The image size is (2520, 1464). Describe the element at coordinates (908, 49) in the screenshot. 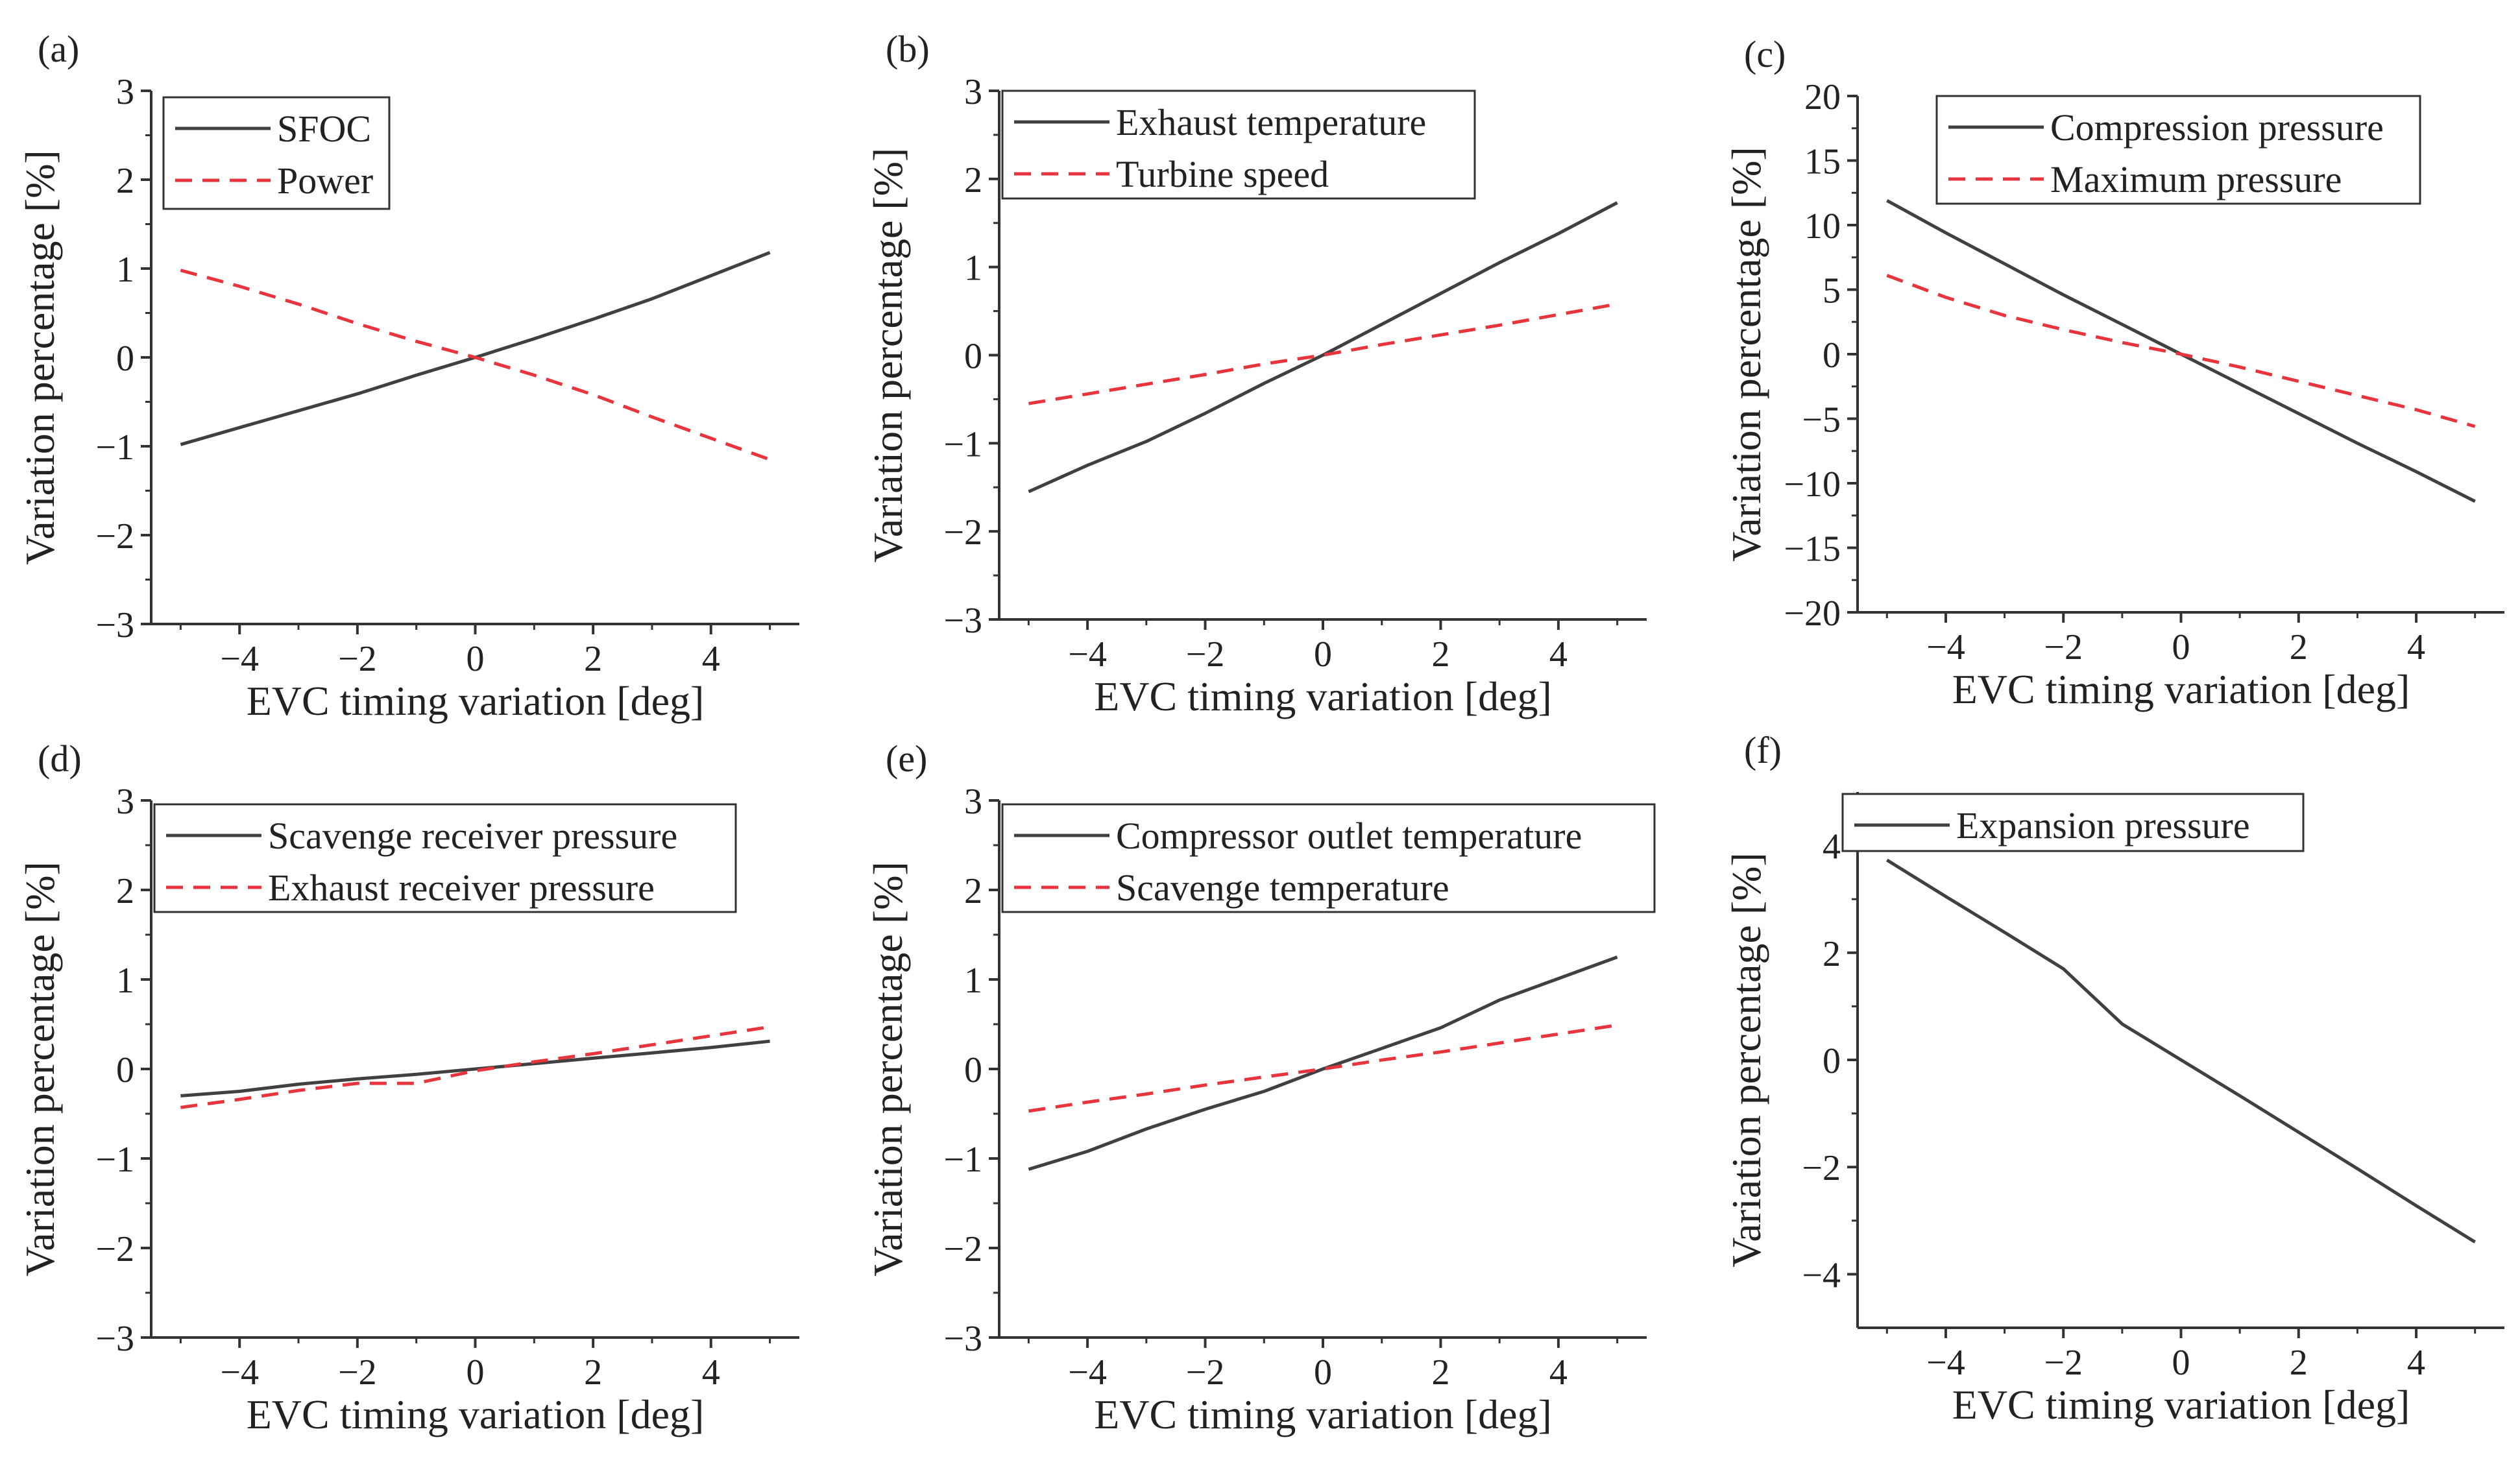

I see `panel-label: (b)` at that location.